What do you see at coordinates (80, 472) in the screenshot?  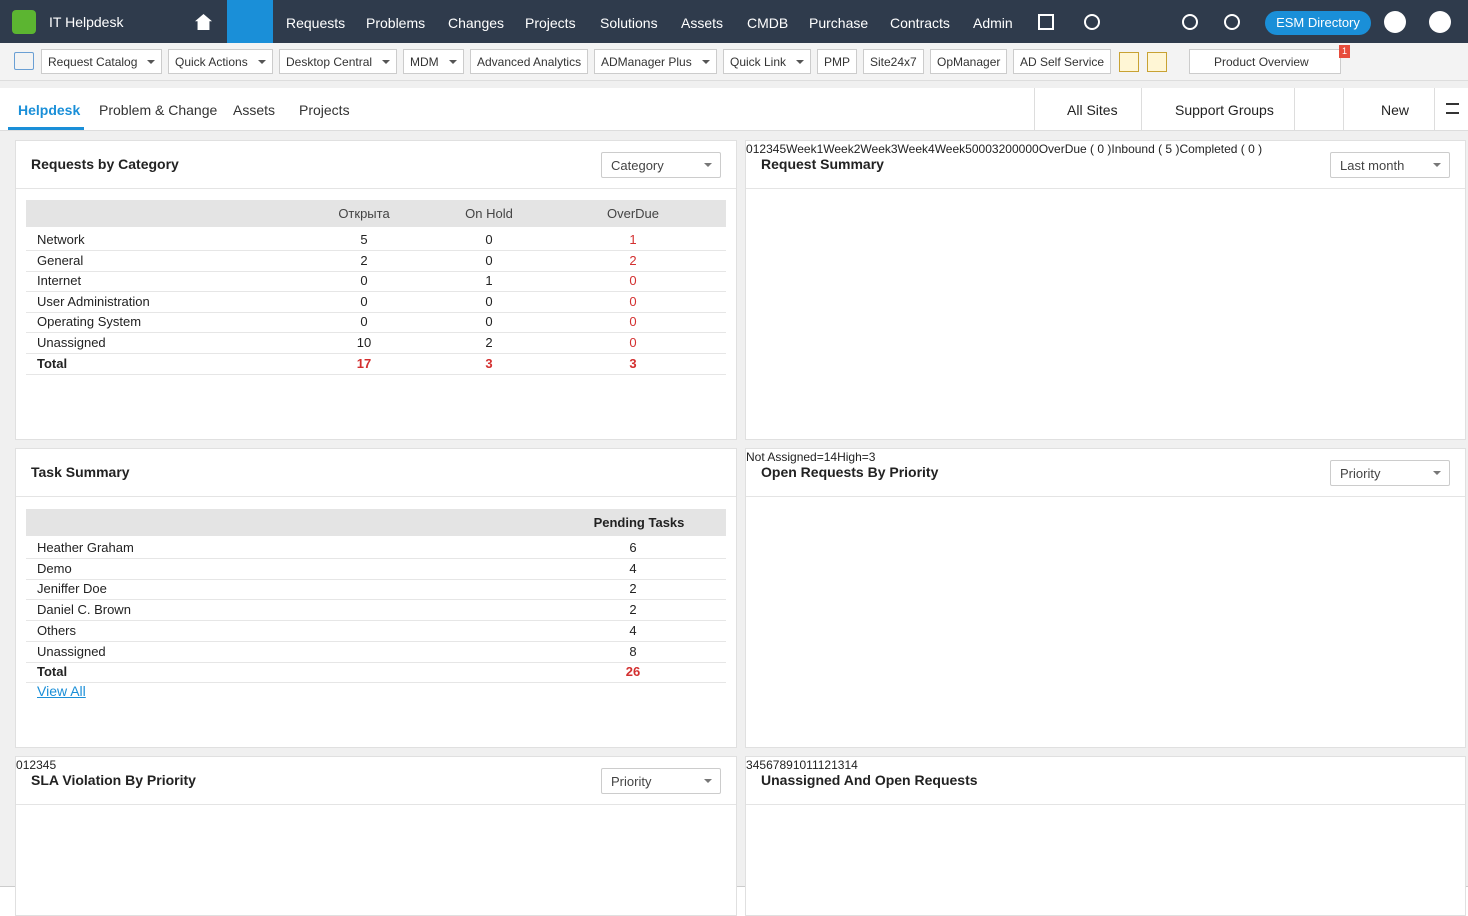 I see `panel-title: Task Summary` at bounding box center [80, 472].